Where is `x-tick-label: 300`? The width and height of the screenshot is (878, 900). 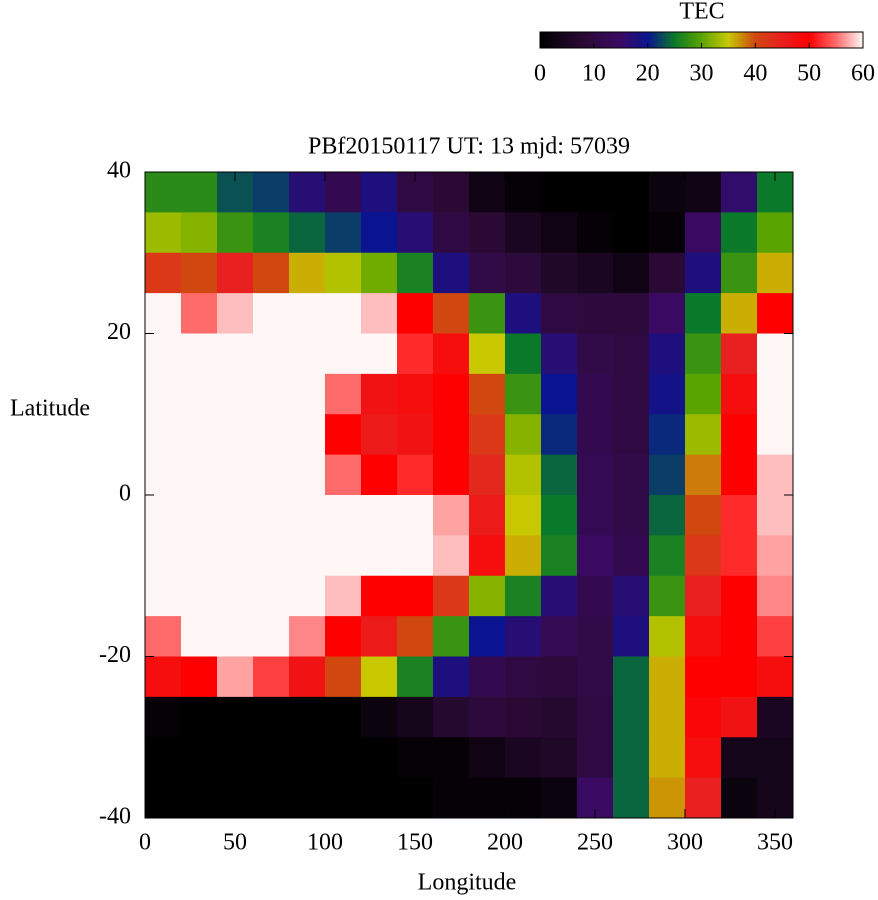 x-tick-label: 300 is located at coordinates (685, 843).